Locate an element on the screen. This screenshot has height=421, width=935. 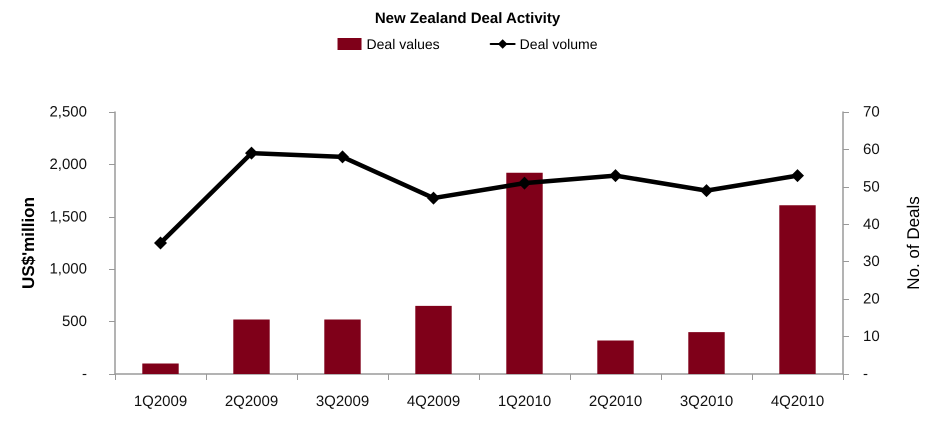
y2-tick-label: 40 is located at coordinates (871, 224).